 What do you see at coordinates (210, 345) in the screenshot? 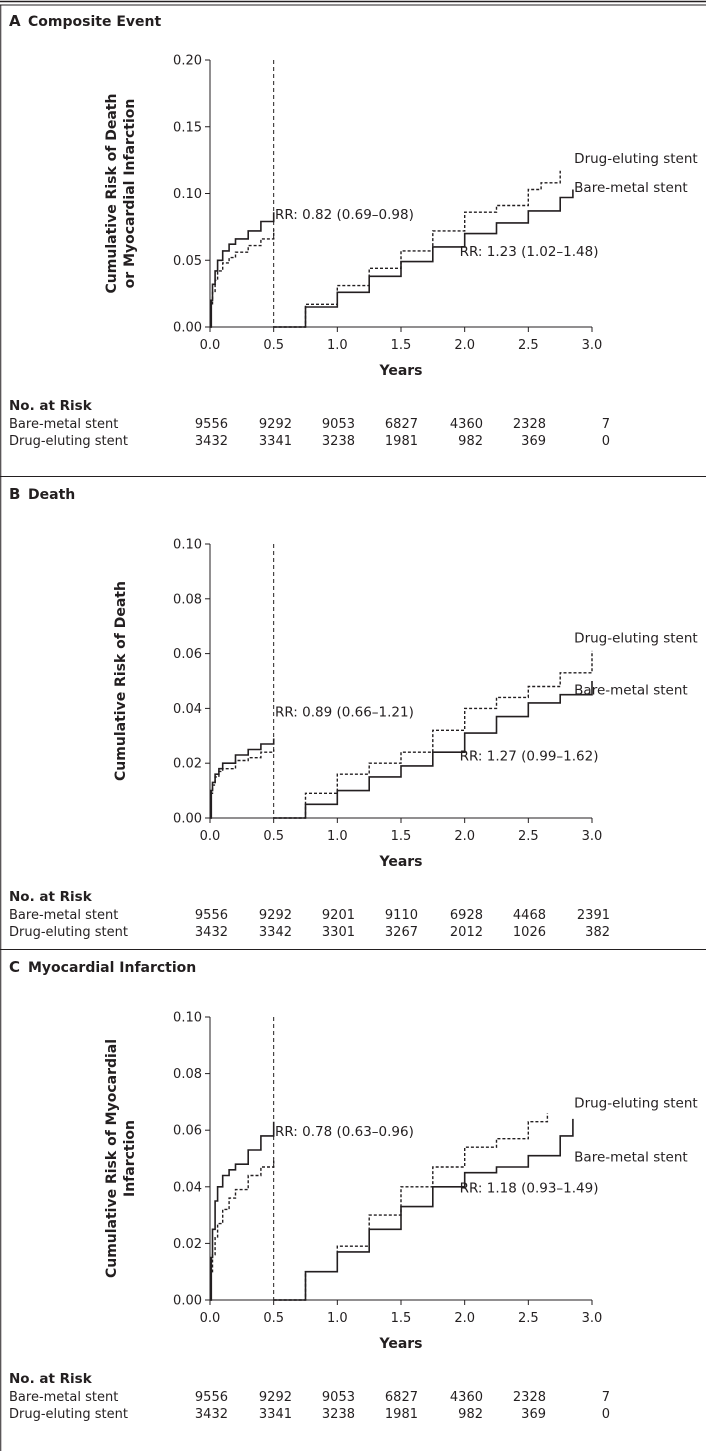
I see `x-tick-label: 0.0` at bounding box center [210, 345].